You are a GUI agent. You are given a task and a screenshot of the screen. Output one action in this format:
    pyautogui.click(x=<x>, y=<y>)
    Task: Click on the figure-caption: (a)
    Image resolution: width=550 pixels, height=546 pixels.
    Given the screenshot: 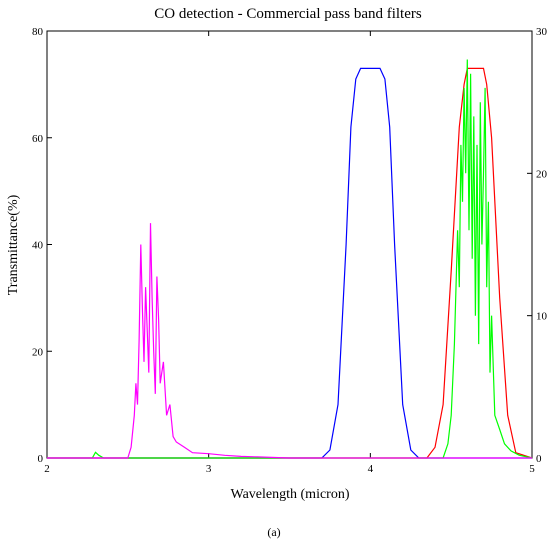 What is the action you would take?
    pyautogui.click(x=273, y=532)
    